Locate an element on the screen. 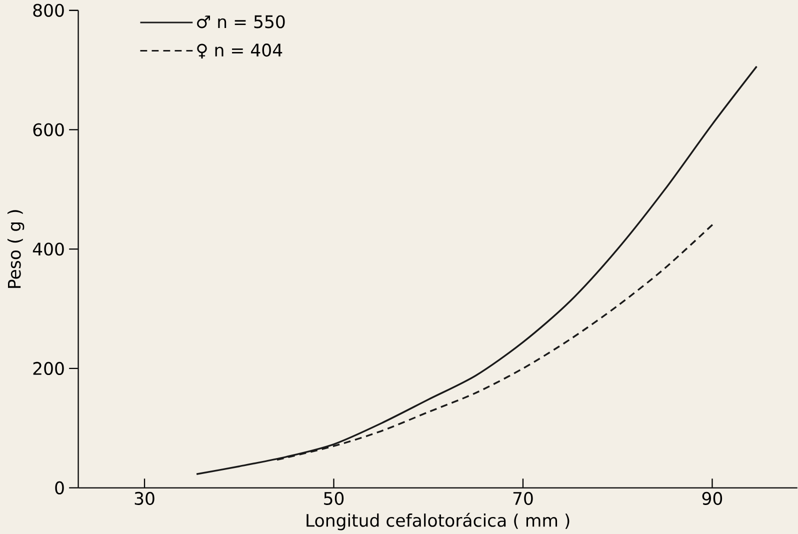 Image resolution: width=798 pixels, height=534 pixels. y-tick-label: 600 is located at coordinates (48, 129).